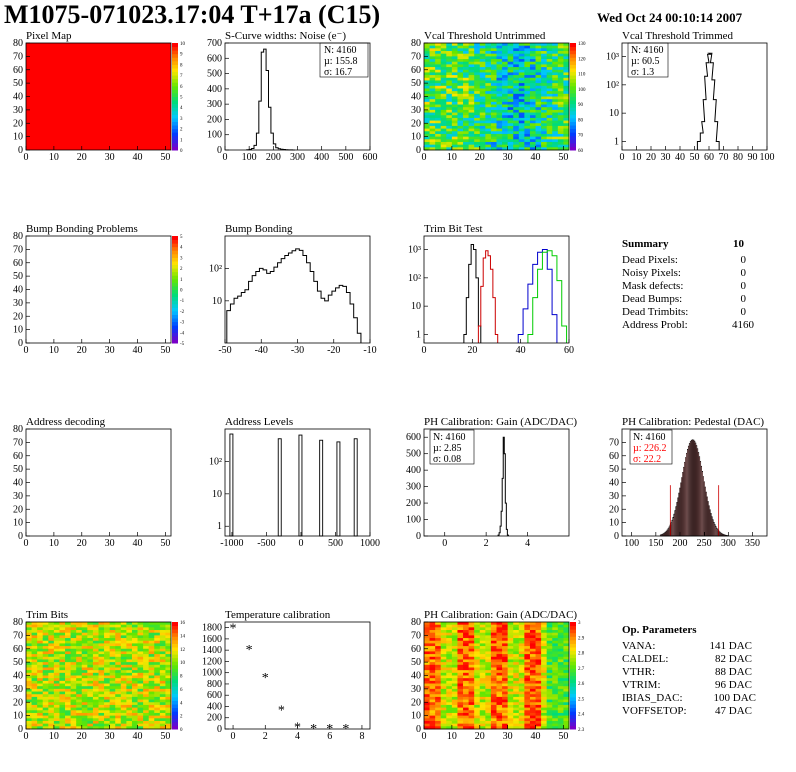 Image resolution: width=796 pixels, height=772 pixels. Describe the element at coordinates (215, 268) in the screenshot. I see `y-tick-label: 10²` at that location.